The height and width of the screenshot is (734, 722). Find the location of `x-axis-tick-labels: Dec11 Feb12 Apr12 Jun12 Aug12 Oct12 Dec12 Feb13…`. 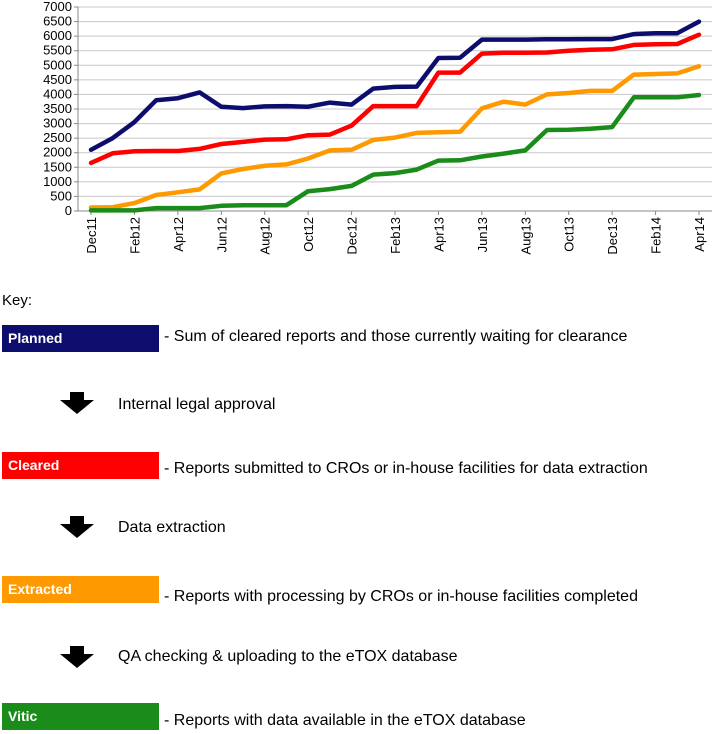

x-axis-tick-labels: Dec11 Feb12 Apr12 Jun12 Aug12 Oct12 Dec12 Feb13… is located at coordinates (395, 236).